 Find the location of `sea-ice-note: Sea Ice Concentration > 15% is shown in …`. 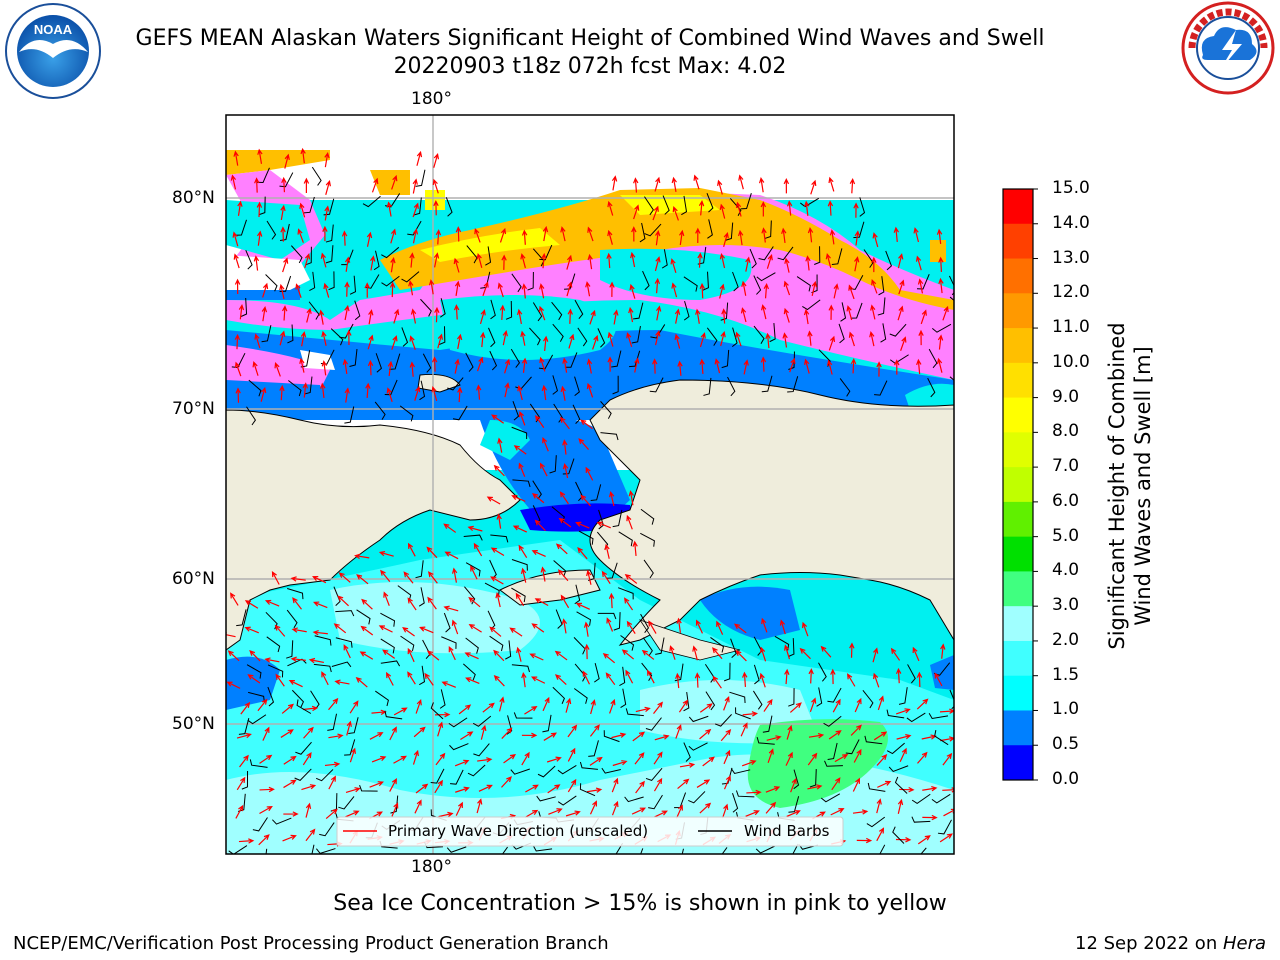

sea-ice-note: Sea Ice Concentration > 15% is shown in … is located at coordinates (640, 903).